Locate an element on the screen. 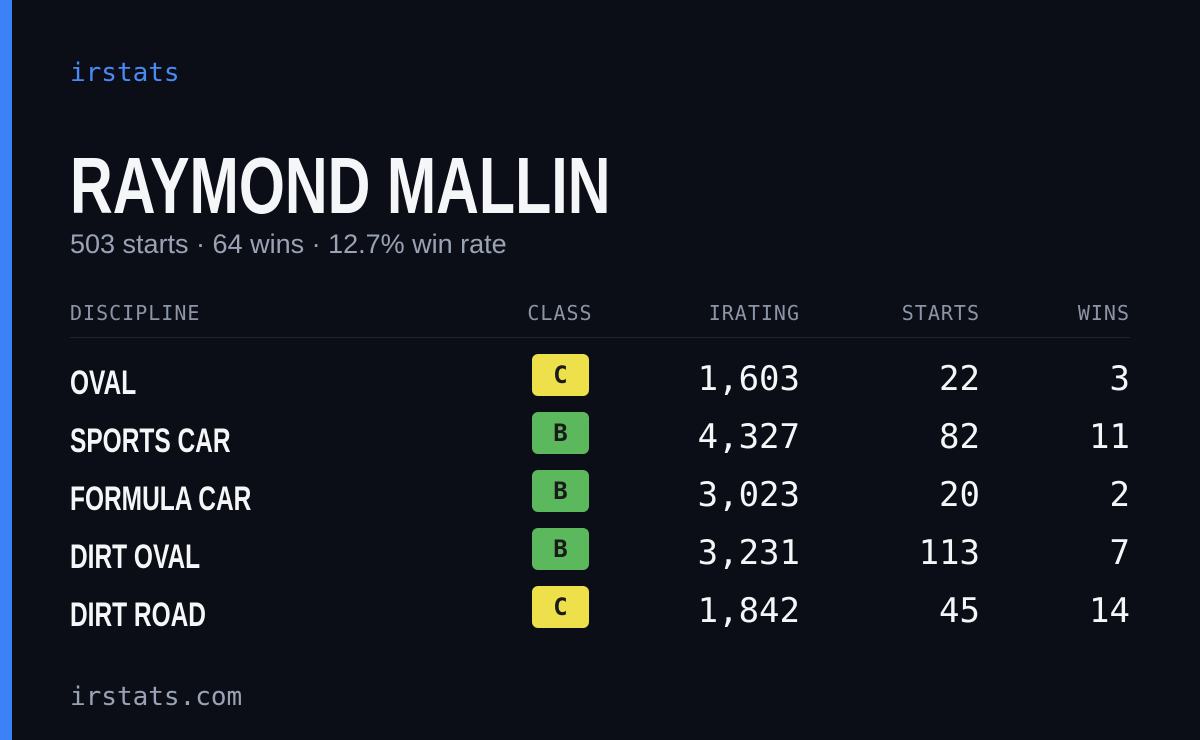 The width and height of the screenshot is (1200, 740). discipline: SPORTS CAR is located at coordinates (150, 441).